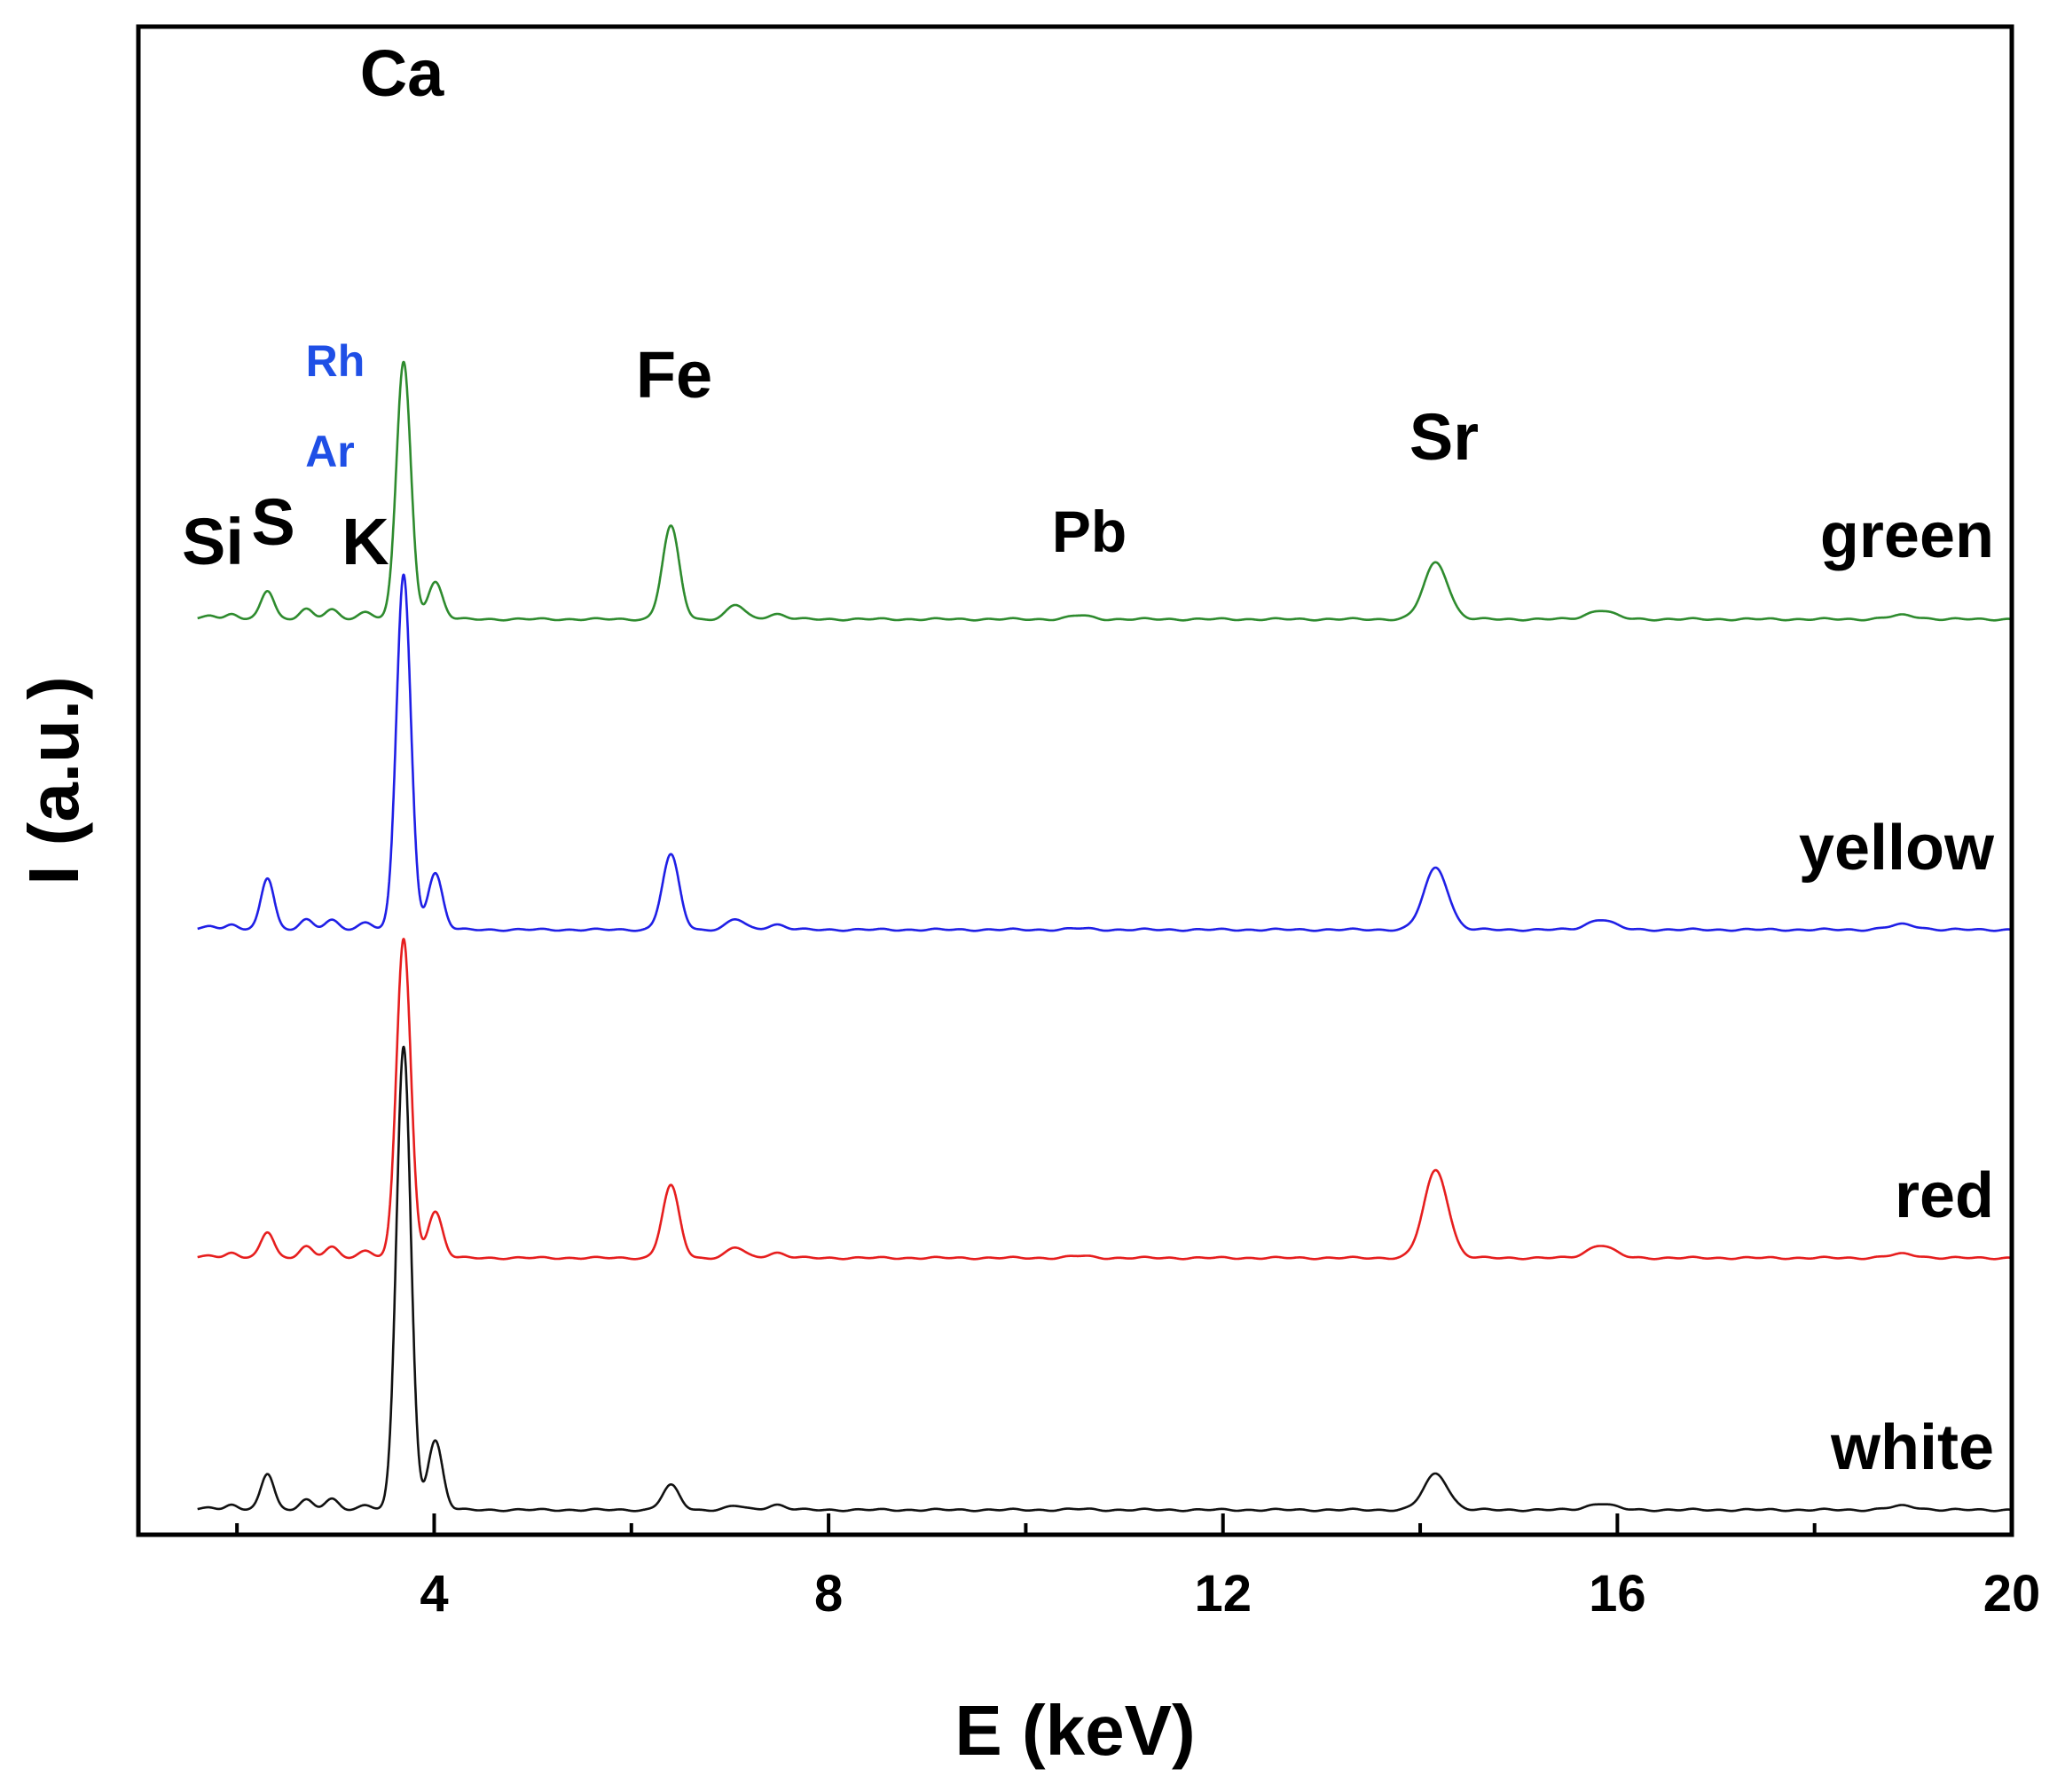  I want to click on x-axis-ticks: 4 8 12 16 20, so click(1138, 1568).